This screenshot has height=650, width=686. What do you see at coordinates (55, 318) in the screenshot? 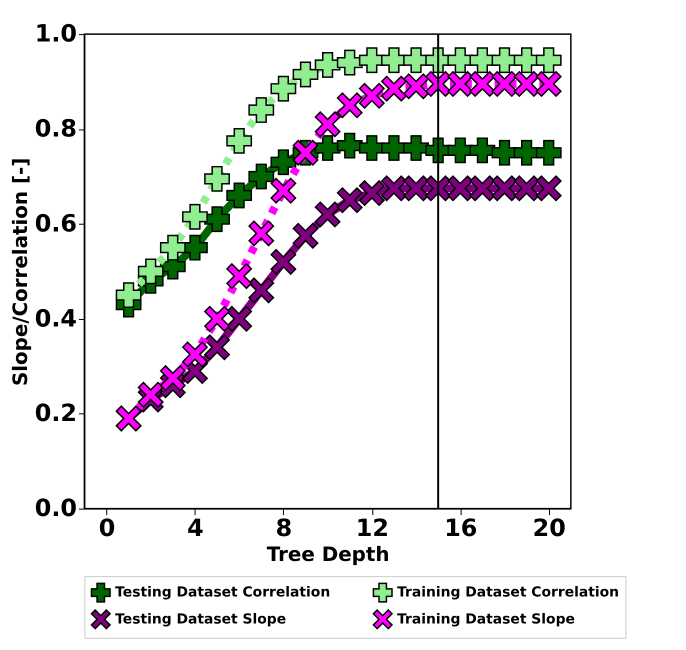
I see `y-tick-label: 0.4` at bounding box center [55, 318].